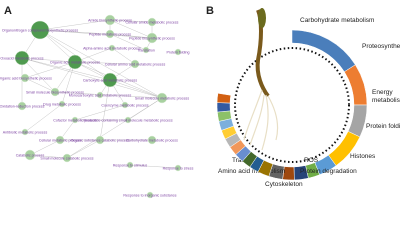 This screenshot has width=400, height=240. I want to click on node-label: Catabolic process, so click(30, 156).